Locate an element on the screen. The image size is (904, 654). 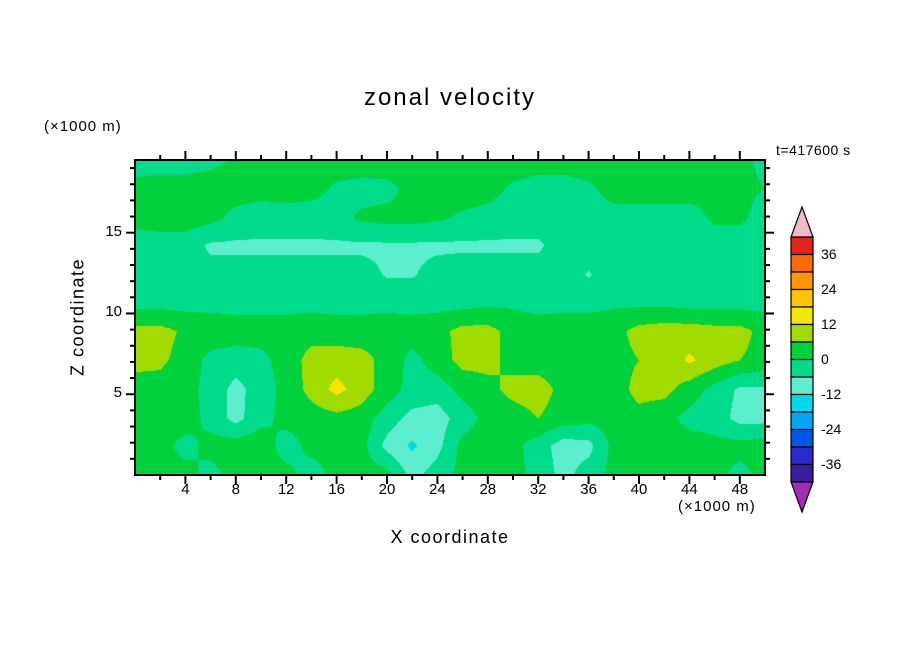
z-tick-label: 10 is located at coordinates (113, 312).